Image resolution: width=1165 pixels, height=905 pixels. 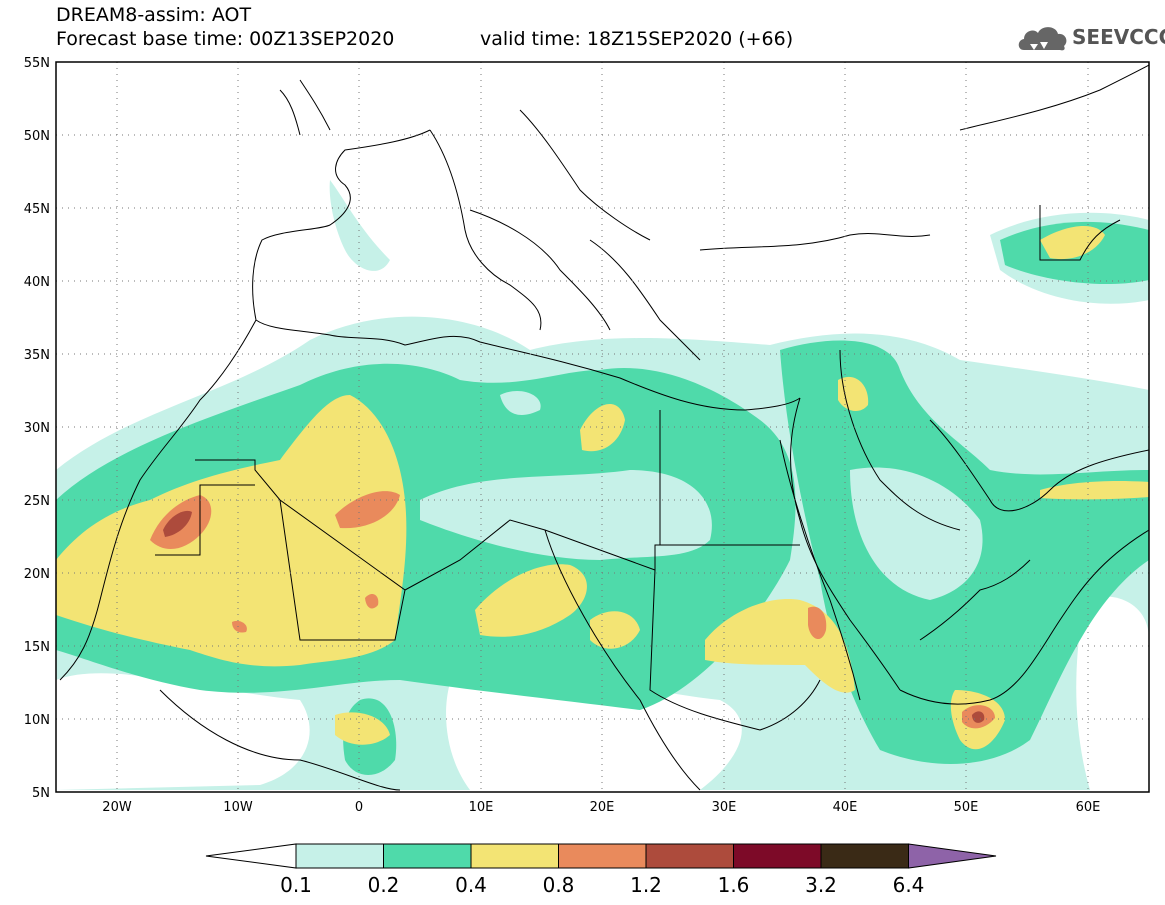 What do you see at coordinates (637, 39) in the screenshot?
I see `valid-time: valid time: 18Z15SEP2020 (+66)` at bounding box center [637, 39].